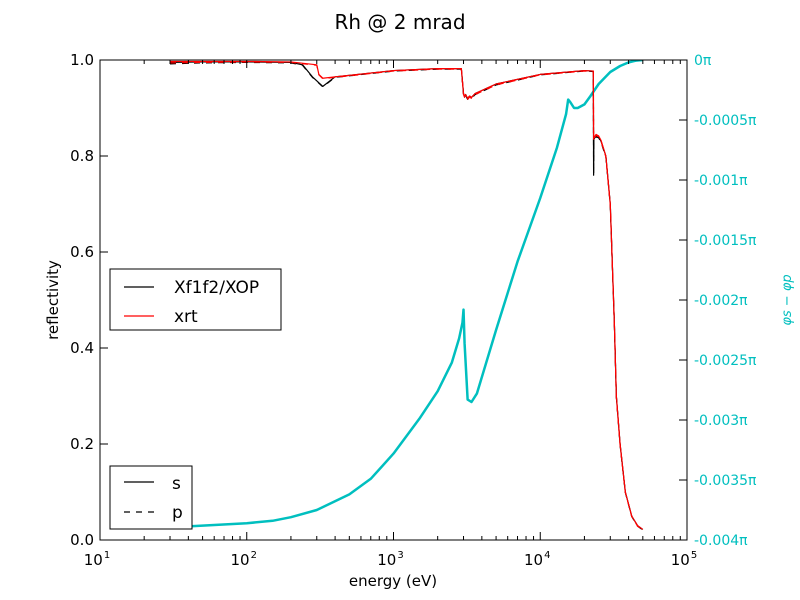 The width and height of the screenshot is (800, 600). I want to click on y2-tick-label: 0π, so click(703, 61).